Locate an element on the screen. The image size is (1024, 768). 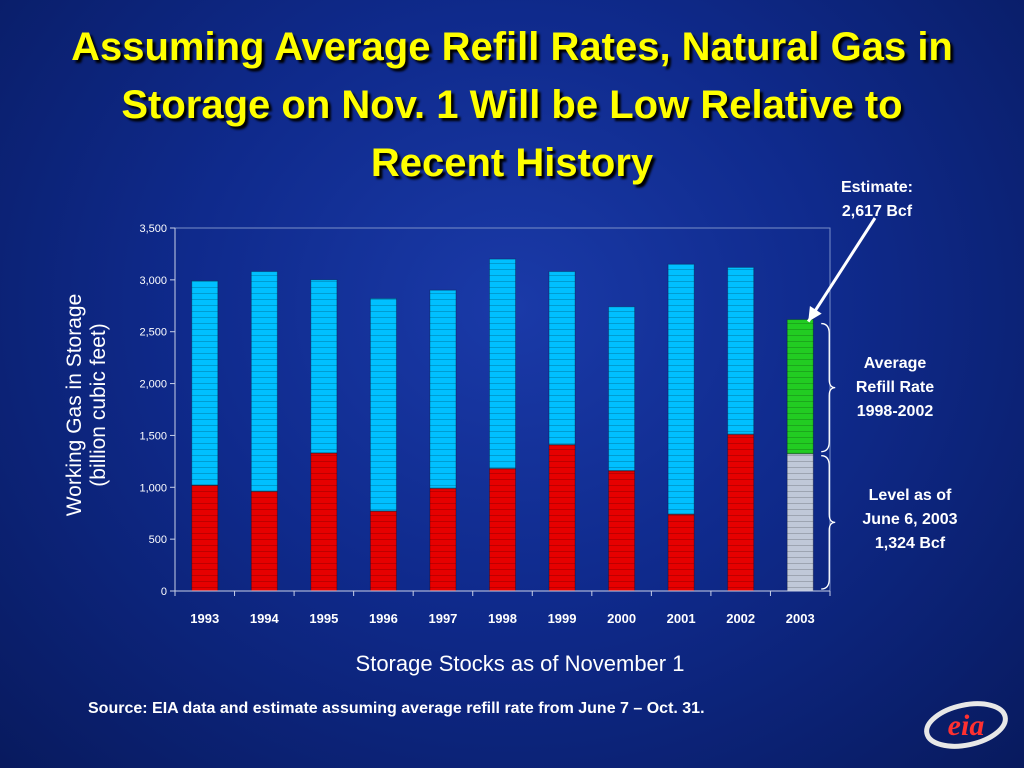
estimate-arrow-shaft is located at coordinates (841, 270).